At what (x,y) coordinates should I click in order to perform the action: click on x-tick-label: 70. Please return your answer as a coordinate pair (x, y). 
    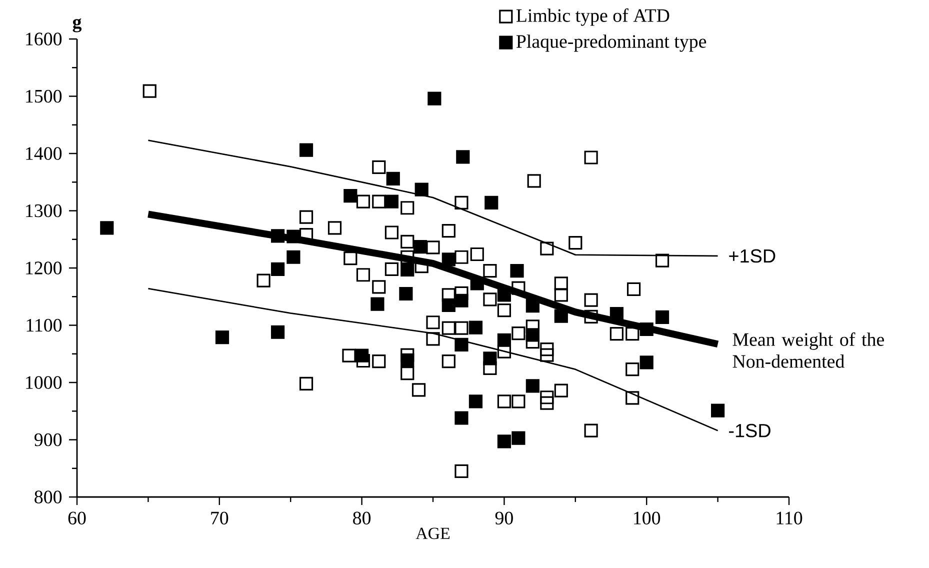
    Looking at the image, I should click on (219, 518).